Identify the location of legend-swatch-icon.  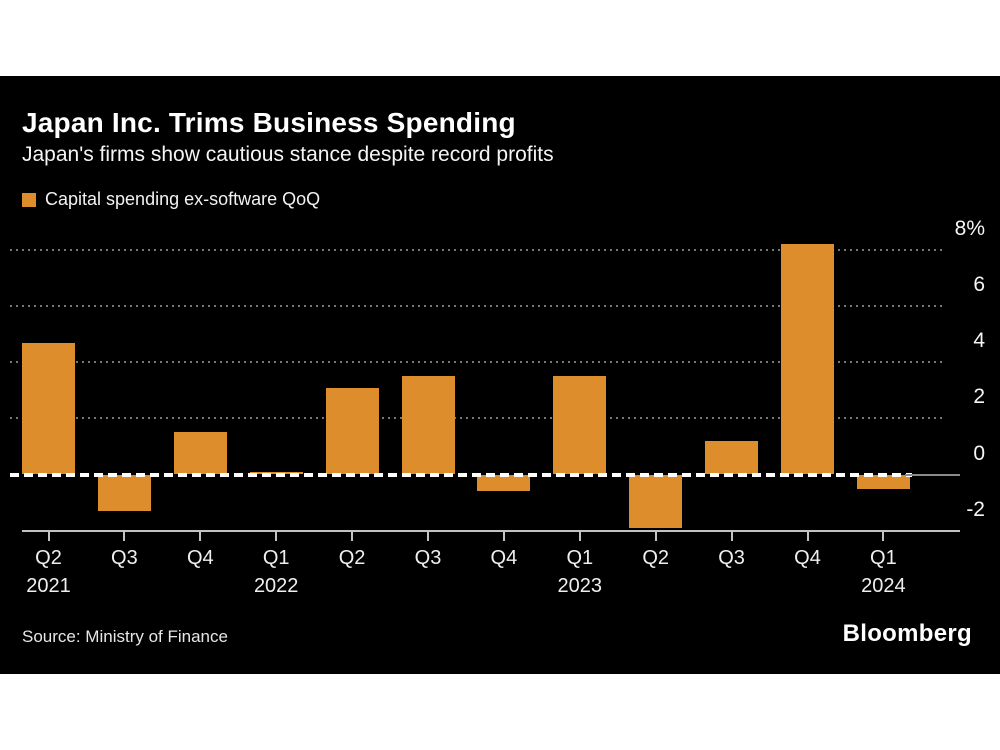
(29, 199).